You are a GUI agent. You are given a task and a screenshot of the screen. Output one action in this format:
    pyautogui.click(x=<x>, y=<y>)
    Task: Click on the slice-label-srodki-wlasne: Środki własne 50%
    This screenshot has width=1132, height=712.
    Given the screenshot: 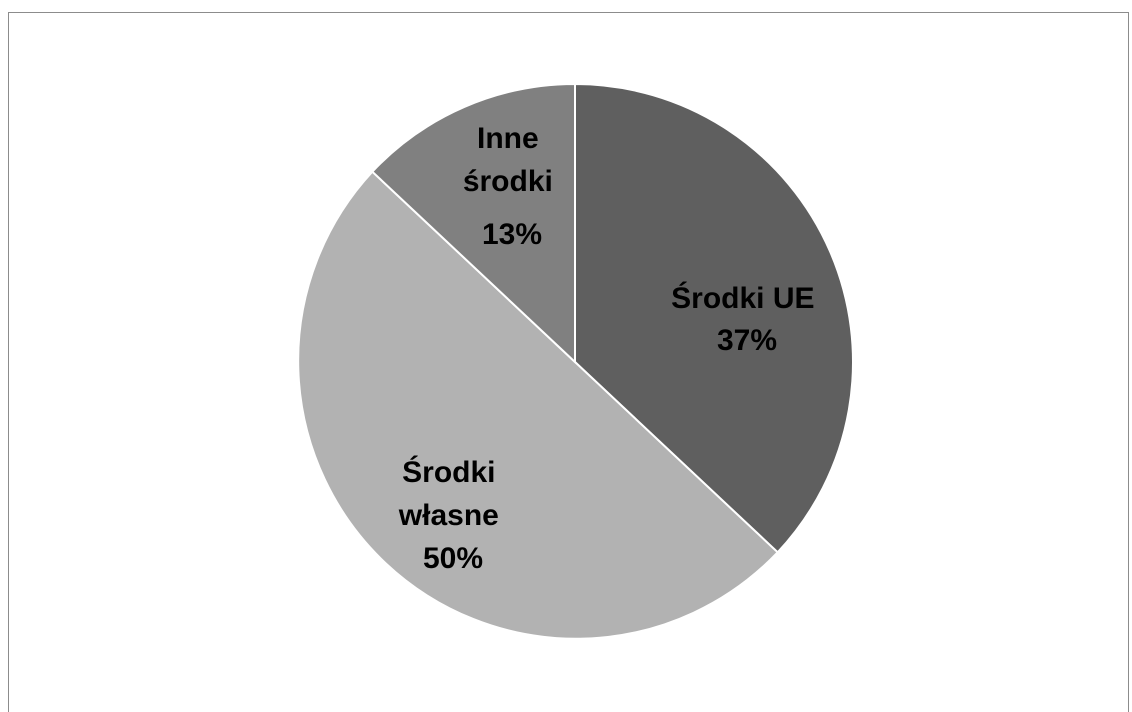 What is the action you would take?
    pyautogui.click(x=452, y=515)
    